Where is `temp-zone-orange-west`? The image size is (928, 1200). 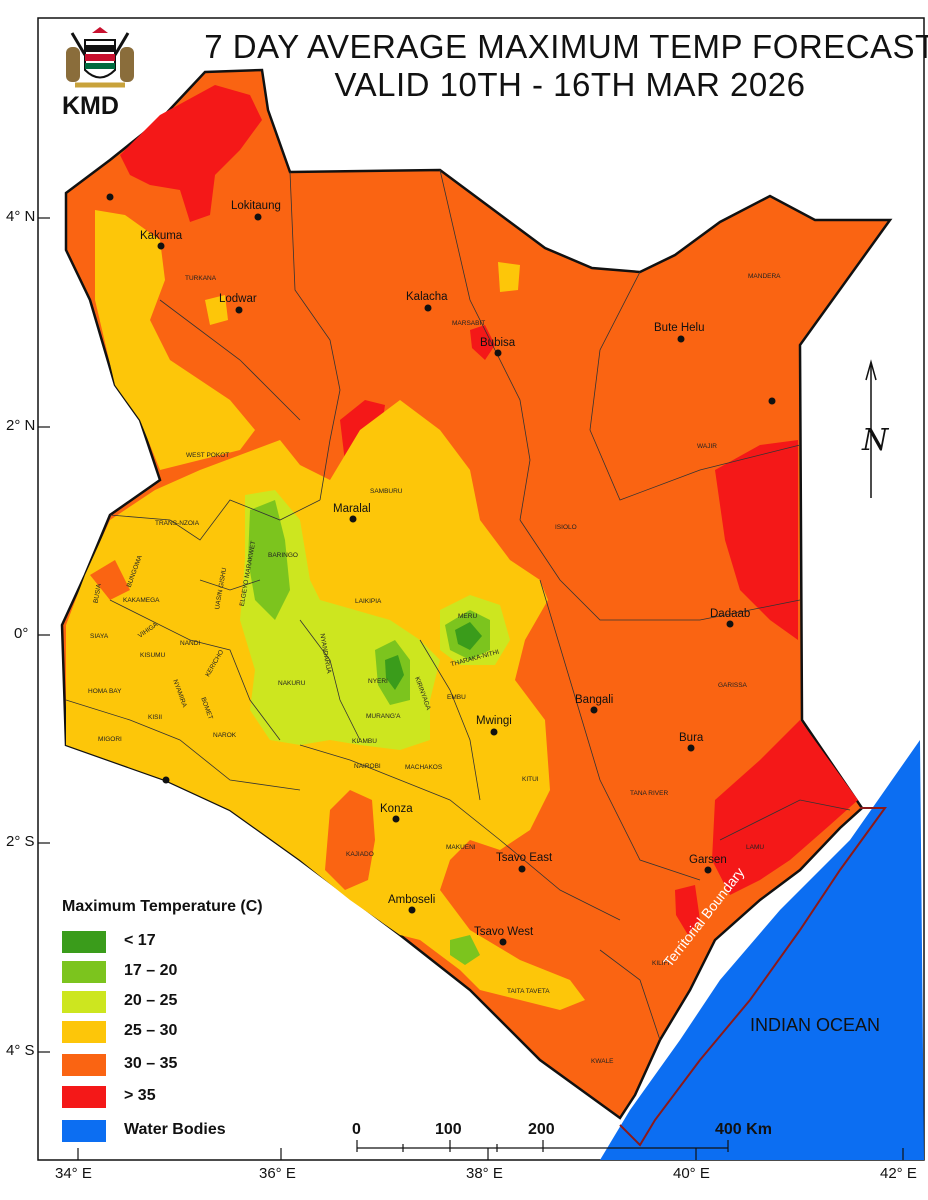
temp-zone-orange-west is located at coordinates (110, 580).